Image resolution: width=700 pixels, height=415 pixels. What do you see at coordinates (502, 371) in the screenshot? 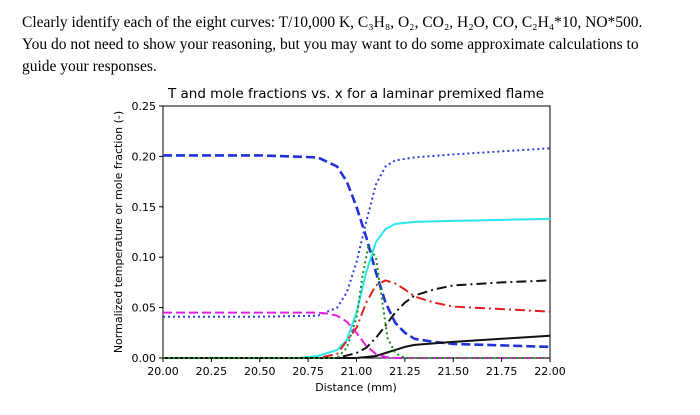
I see `x-tick-label: 21.75` at bounding box center [502, 371].